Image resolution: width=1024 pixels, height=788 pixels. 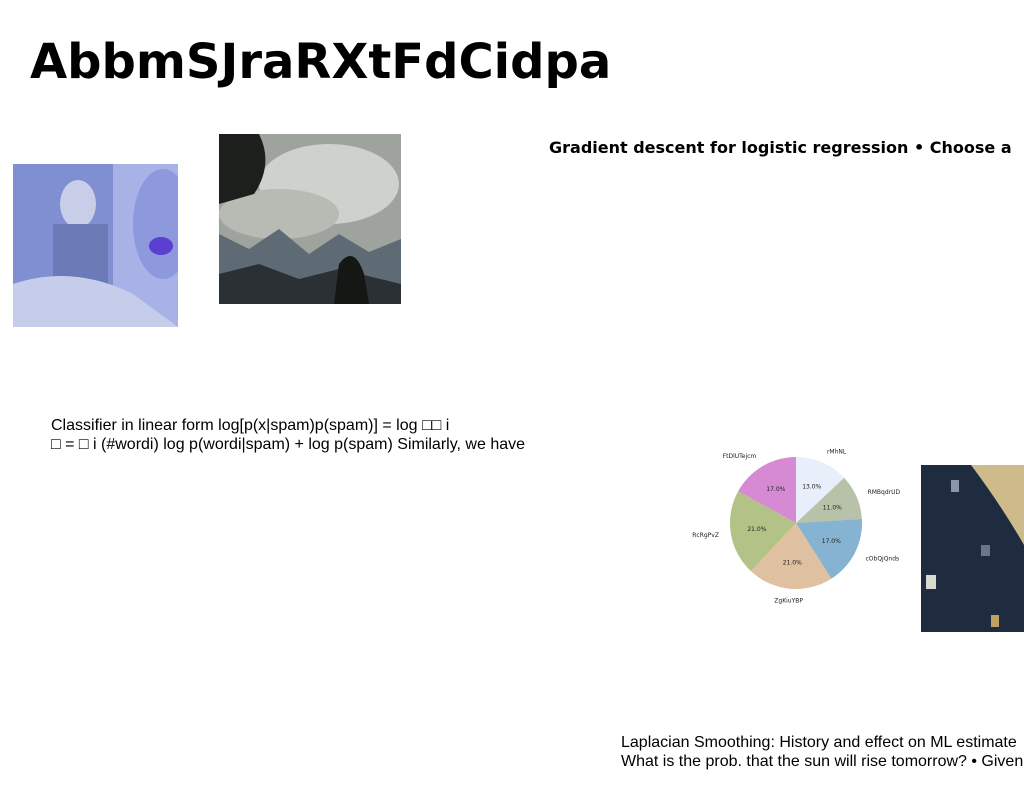 What do you see at coordinates (972, 548) in the screenshot?
I see `photo-wall` at bounding box center [972, 548].